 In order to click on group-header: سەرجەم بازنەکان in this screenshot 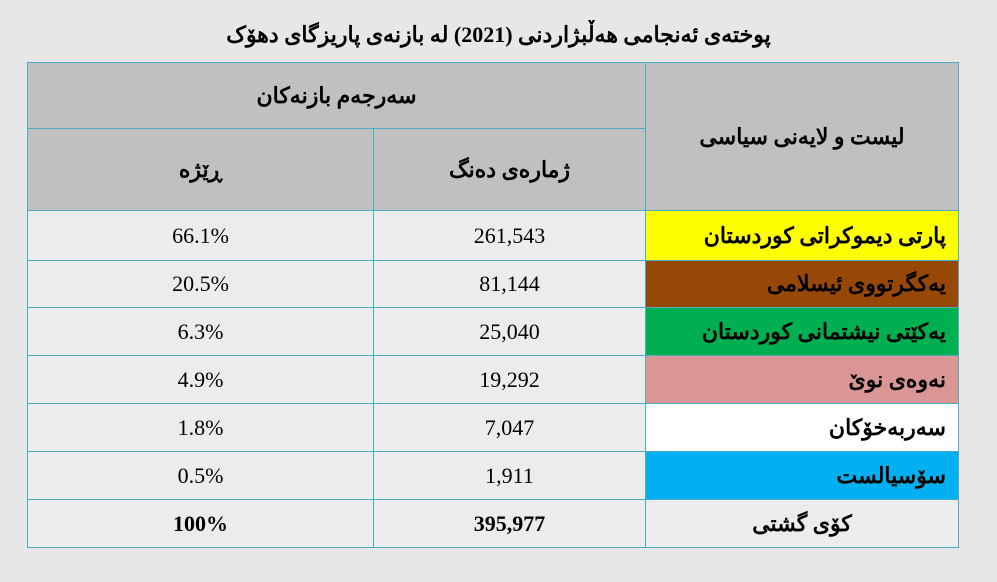, I will do `click(336, 95)`.